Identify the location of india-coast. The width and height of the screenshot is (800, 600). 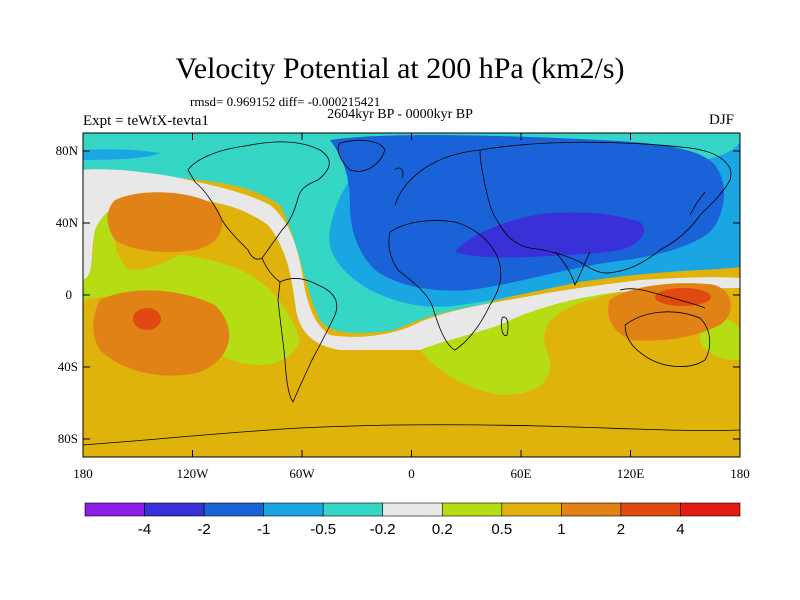
(572, 269).